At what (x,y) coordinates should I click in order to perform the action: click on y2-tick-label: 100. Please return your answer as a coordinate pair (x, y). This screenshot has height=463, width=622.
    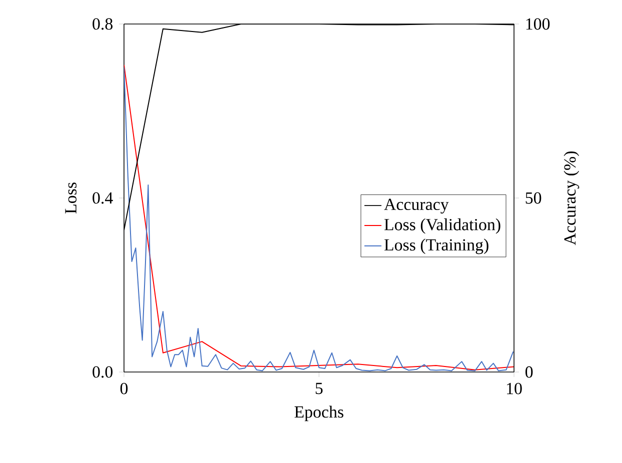
    Looking at the image, I should click on (538, 24).